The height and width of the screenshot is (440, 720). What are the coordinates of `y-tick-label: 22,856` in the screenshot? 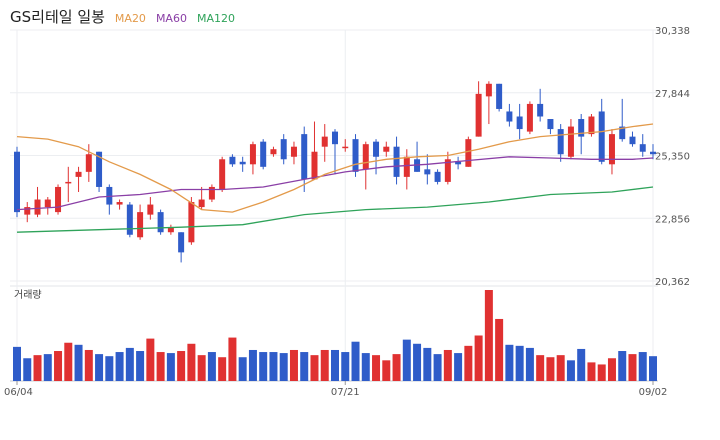 It's located at (672, 219).